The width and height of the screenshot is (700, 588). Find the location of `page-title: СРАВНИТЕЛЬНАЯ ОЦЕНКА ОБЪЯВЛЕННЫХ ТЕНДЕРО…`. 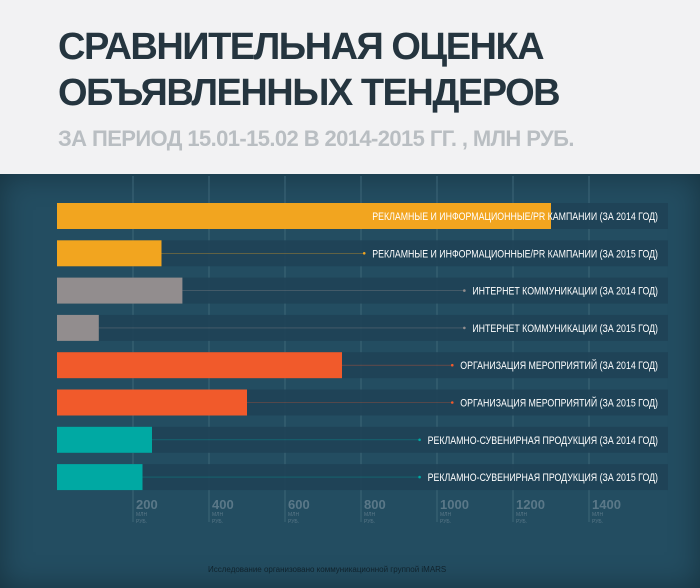

page-title: СРАВНИТЕЛЬНАЯ ОЦЕНКА ОБЪЯВЛЕННЫХ ТЕНДЕРО… is located at coordinates (368, 70).